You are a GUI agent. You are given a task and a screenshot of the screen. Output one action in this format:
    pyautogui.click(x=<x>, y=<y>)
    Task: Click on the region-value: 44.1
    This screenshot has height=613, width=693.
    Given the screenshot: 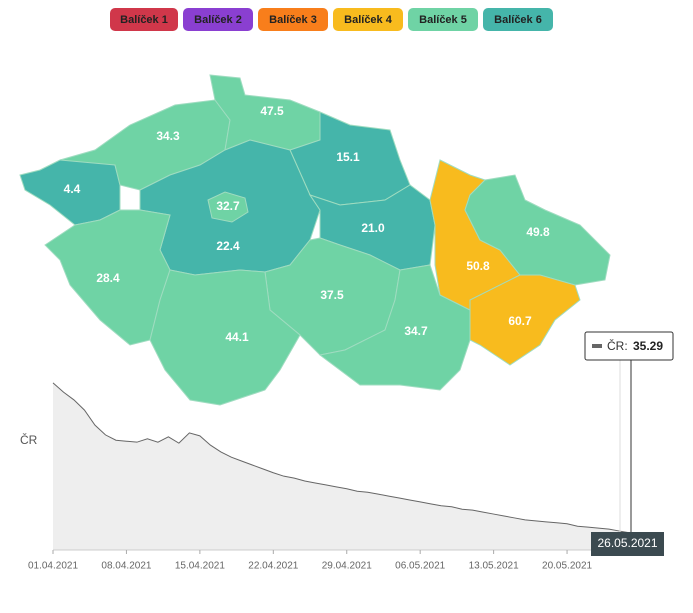 What is the action you would take?
    pyautogui.click(x=237, y=337)
    